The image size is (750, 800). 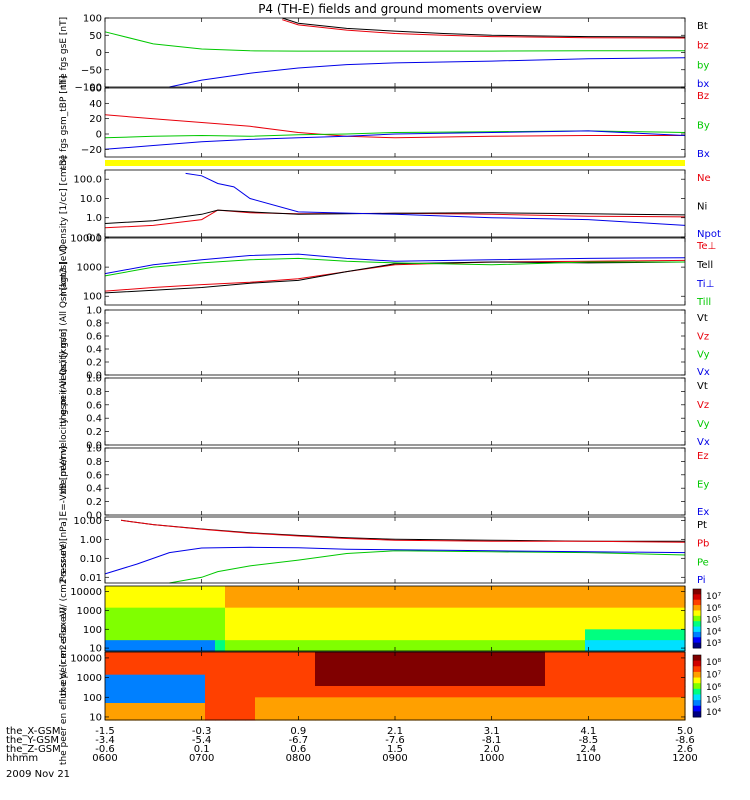 What do you see at coordinates (702, 26) in the screenshot?
I see `legend-item: Bt` at bounding box center [702, 26].